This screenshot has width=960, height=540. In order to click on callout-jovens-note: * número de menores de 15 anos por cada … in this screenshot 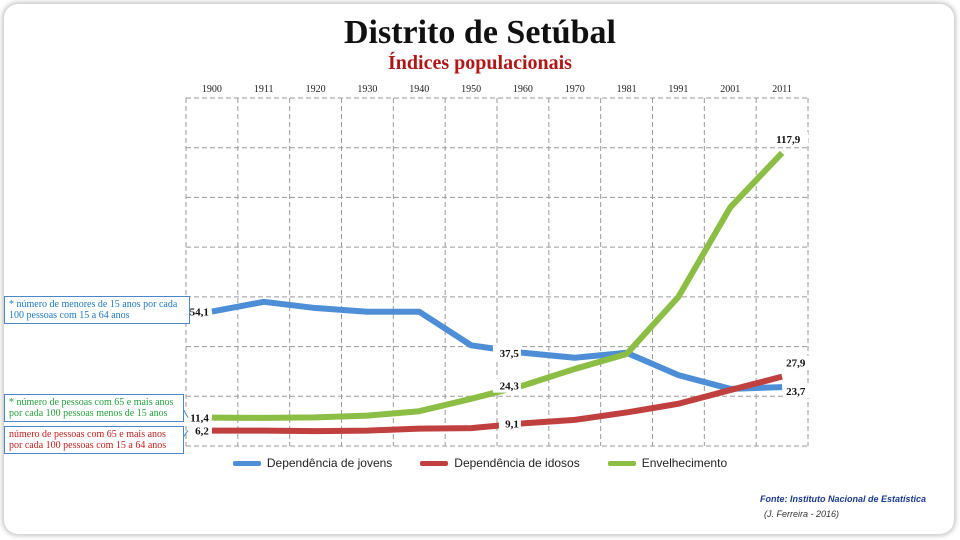, I will do `click(97, 310)`.